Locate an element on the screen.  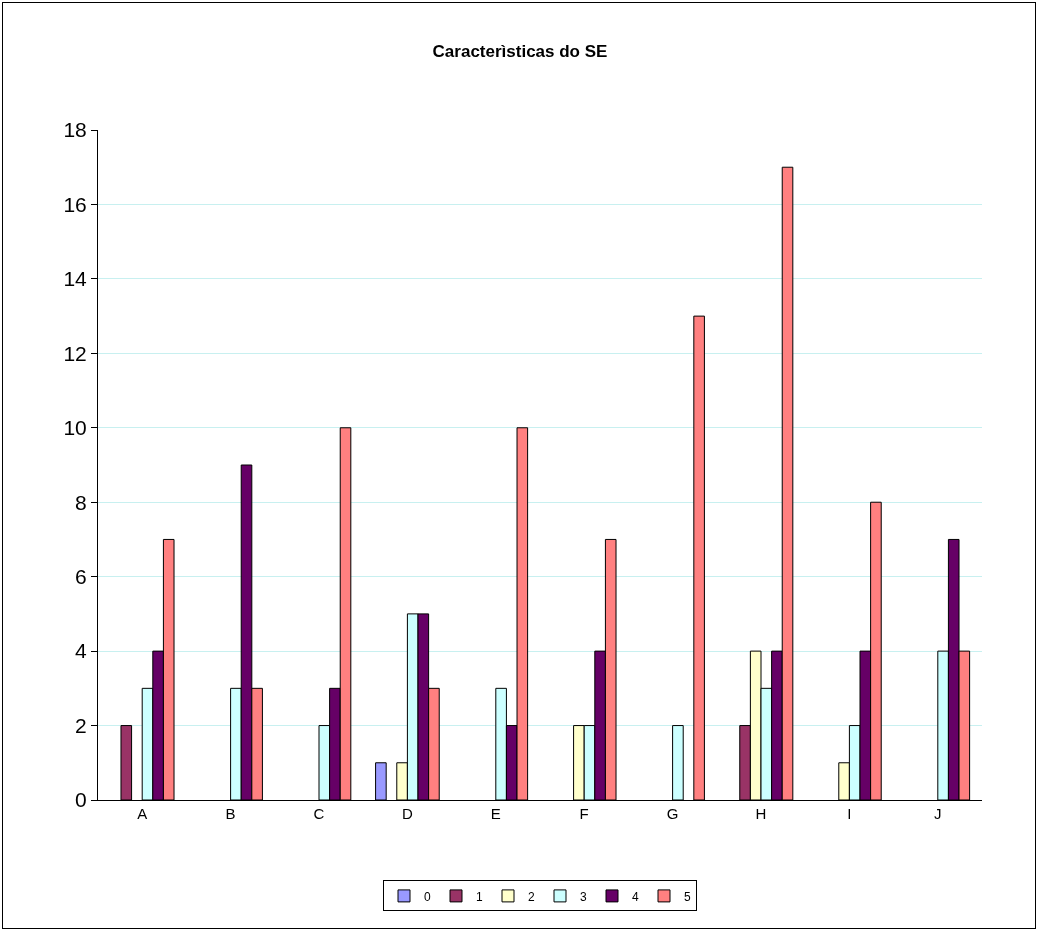
legend-label: 5 is located at coordinates (687, 896).